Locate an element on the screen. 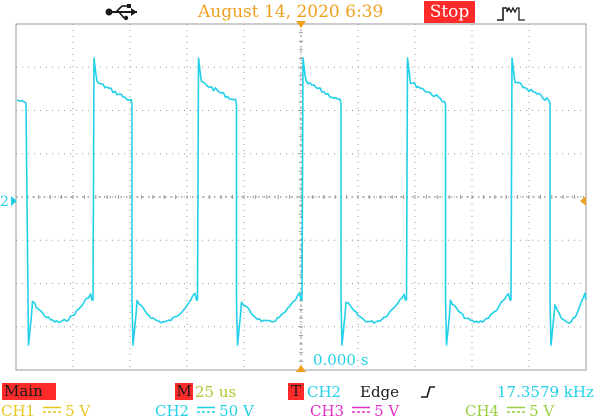  ch2-setting: CH2 50 V is located at coordinates (204, 411).